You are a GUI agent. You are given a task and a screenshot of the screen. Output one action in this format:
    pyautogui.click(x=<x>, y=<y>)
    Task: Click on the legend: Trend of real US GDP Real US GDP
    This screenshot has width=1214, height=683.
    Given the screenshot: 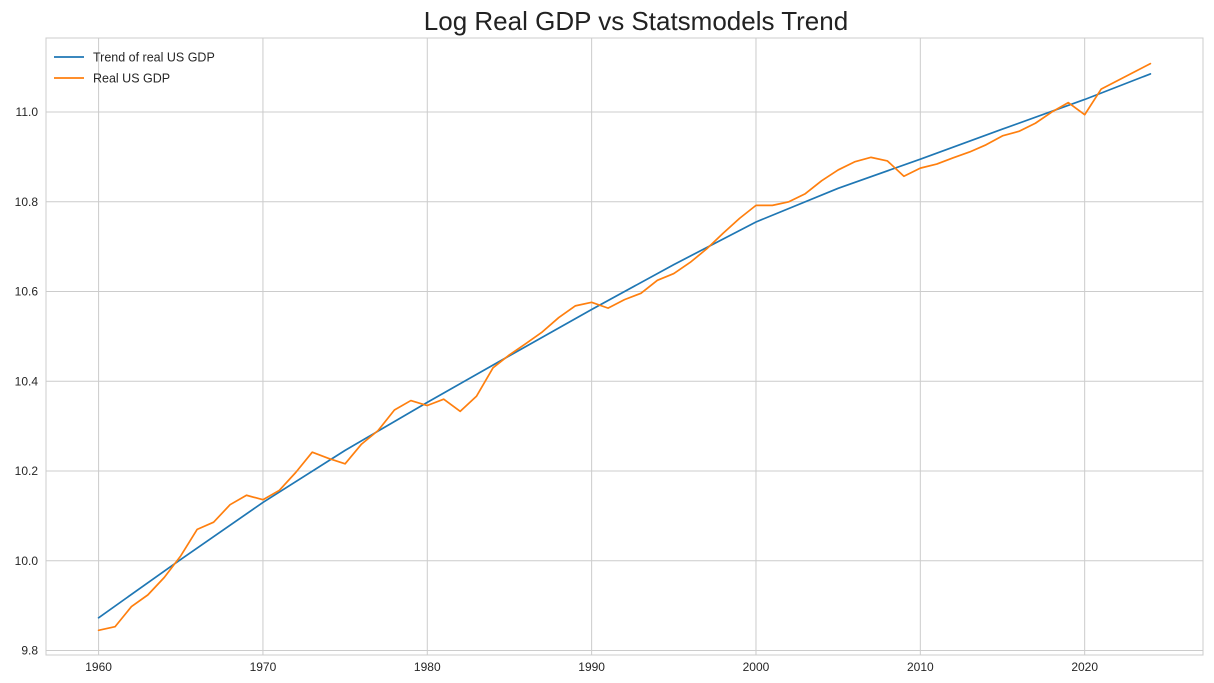 What is the action you would take?
    pyautogui.click(x=134, y=68)
    